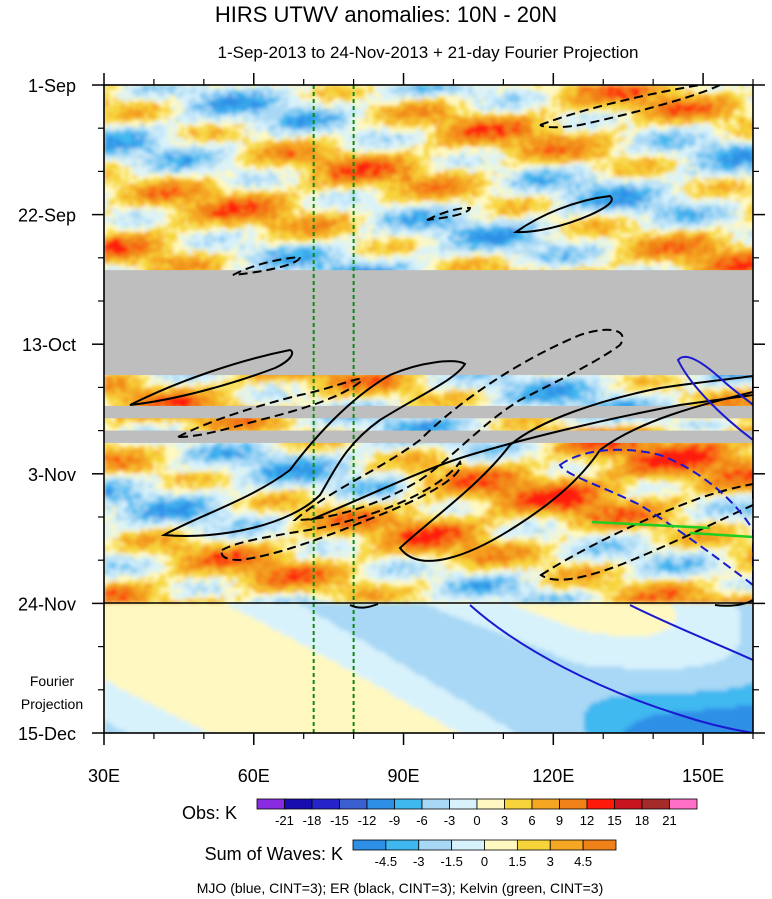 The image size is (772, 899). I want to click on chart-title: HIRS UTWV anomalies: 10N - 20N, so click(386, 14).